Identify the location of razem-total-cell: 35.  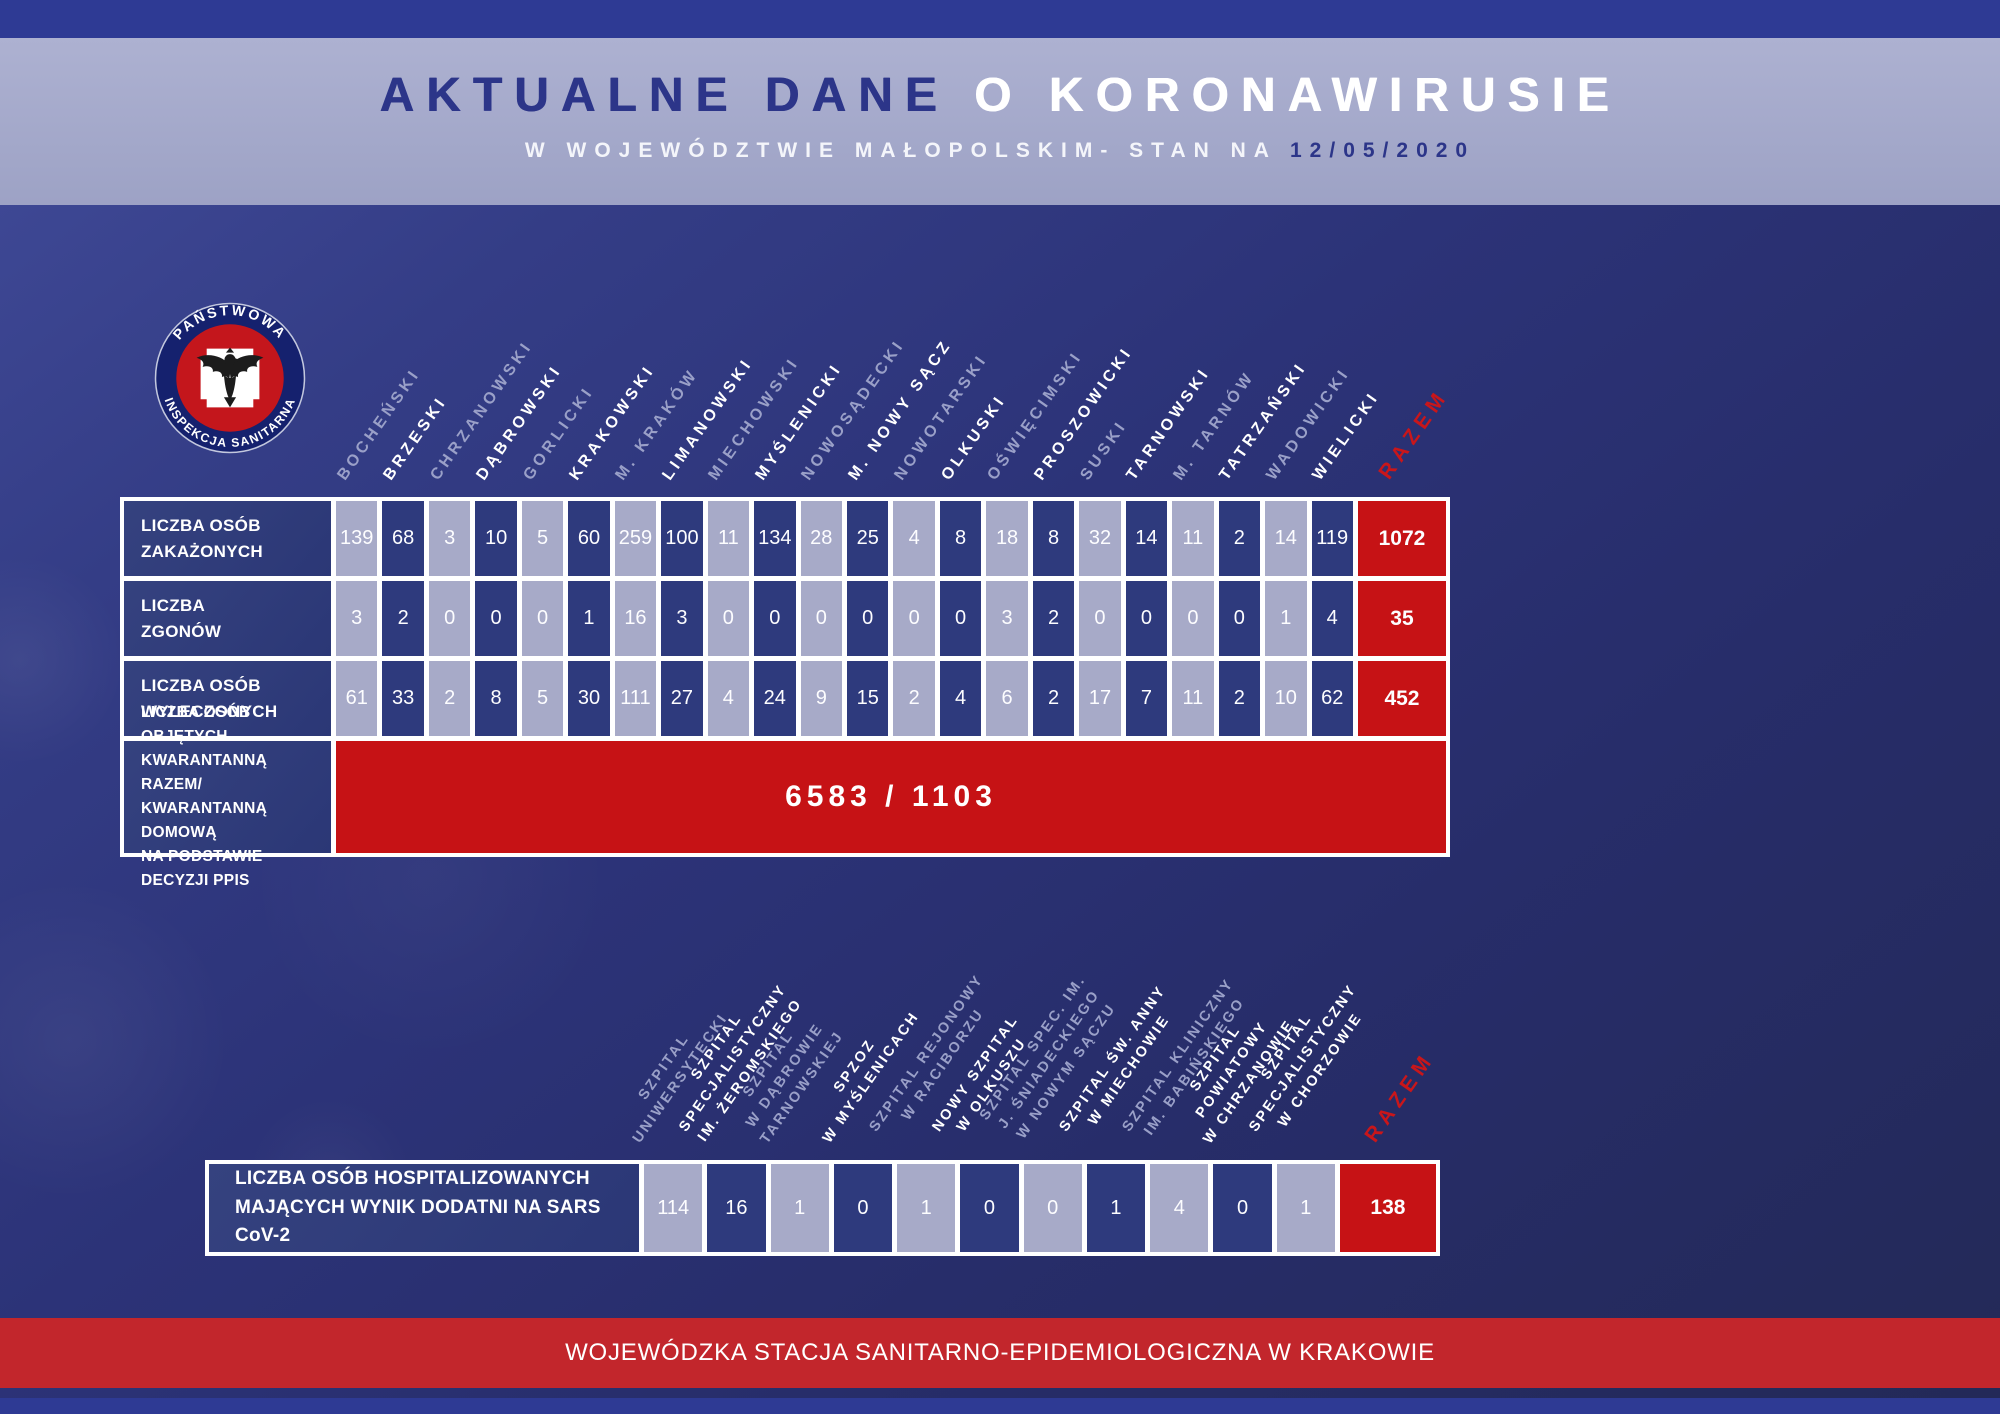
(1401, 618).